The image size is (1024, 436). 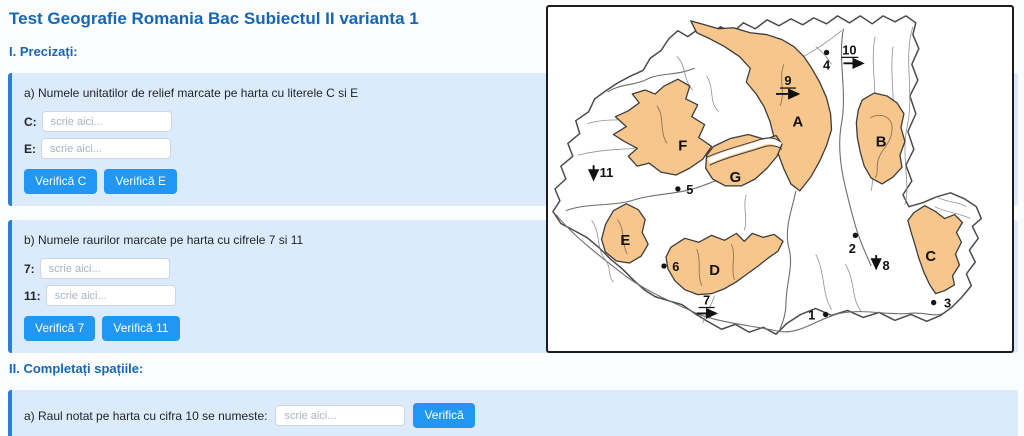 I want to click on region-a-shape, so click(x=761, y=106).